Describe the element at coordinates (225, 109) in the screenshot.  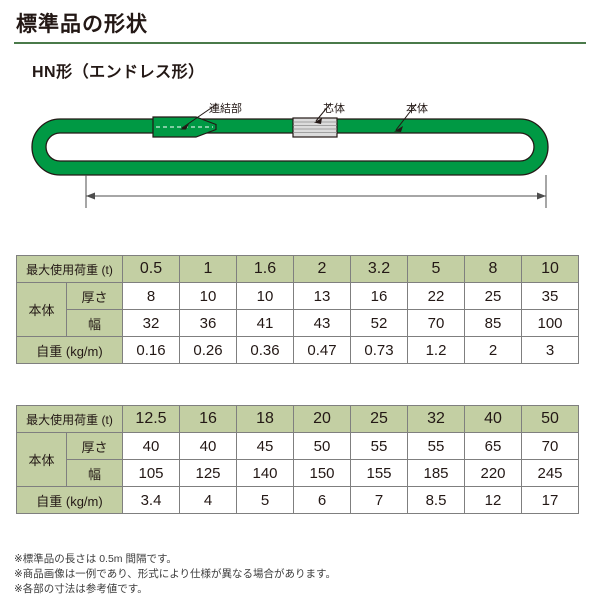
I see `label-connector: 連結部` at that location.